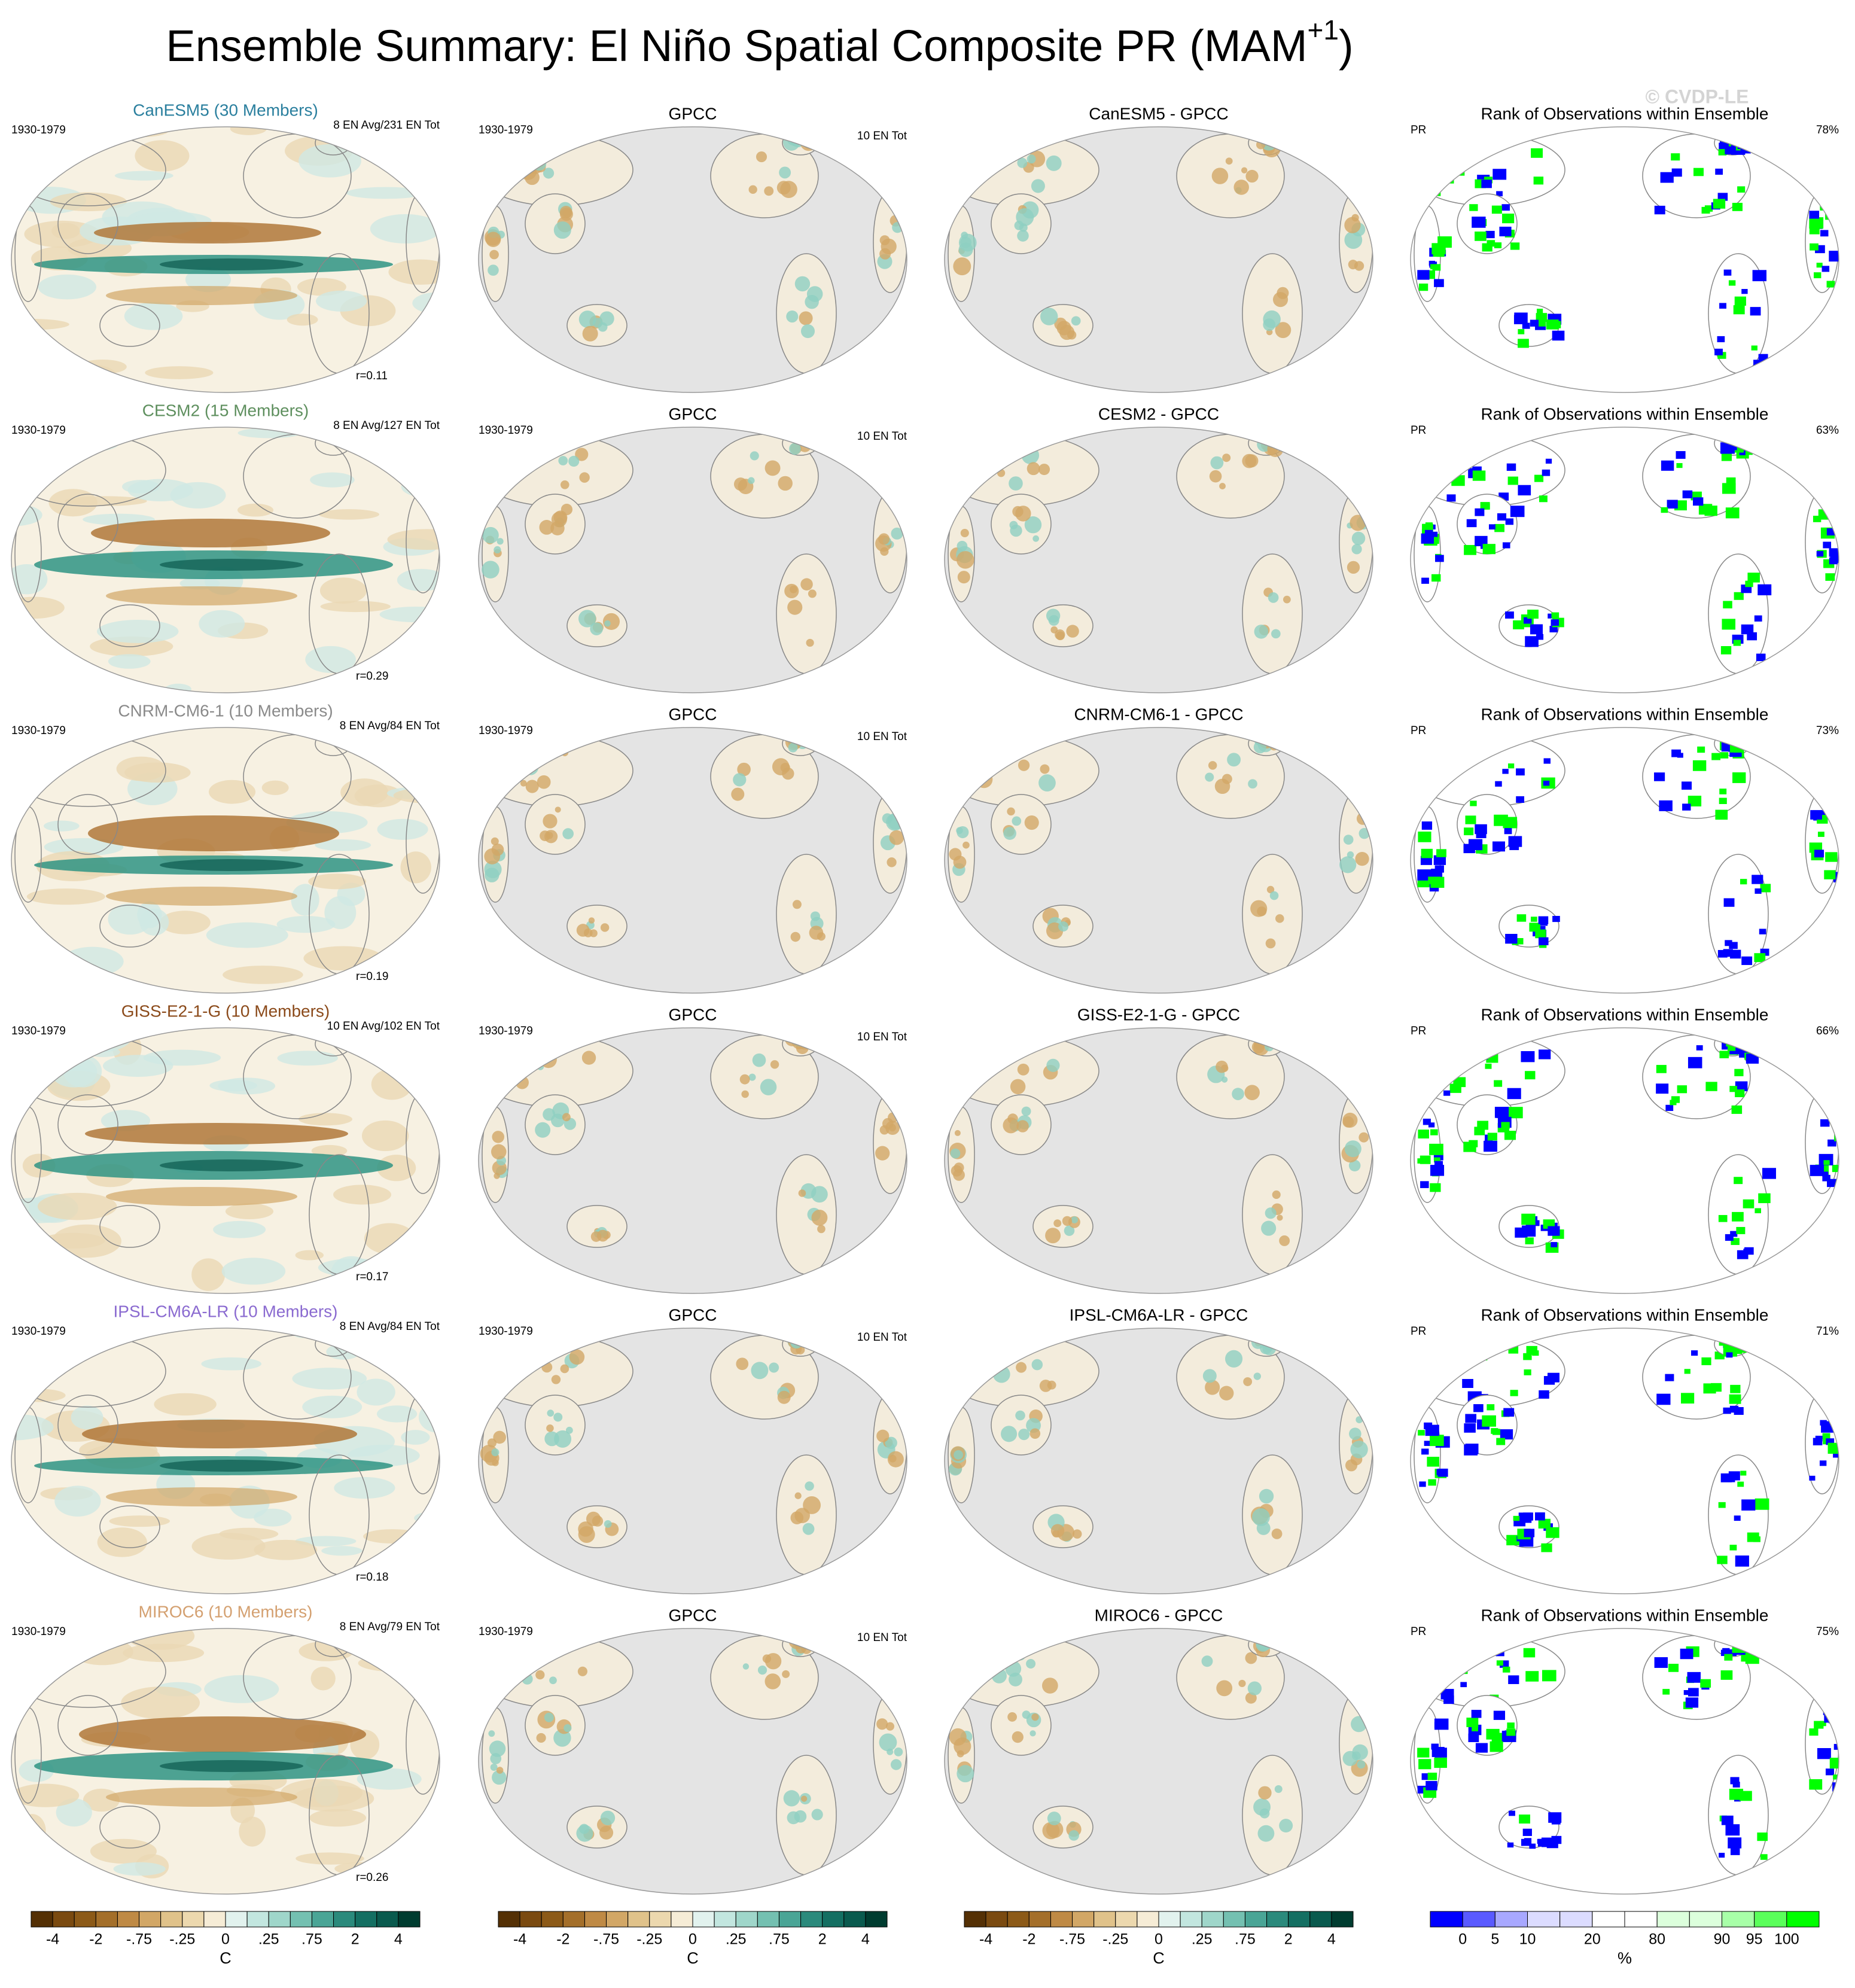 This screenshot has width=1855, height=1988. Describe the element at coordinates (1158, 1014) in the screenshot. I see `diff-title: GISS-E2-1-G - GPCC` at that location.